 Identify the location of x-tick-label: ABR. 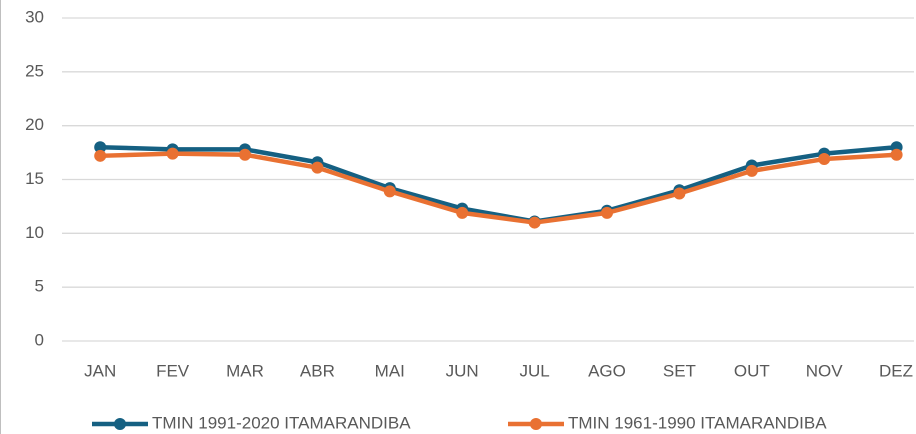
(317, 370).